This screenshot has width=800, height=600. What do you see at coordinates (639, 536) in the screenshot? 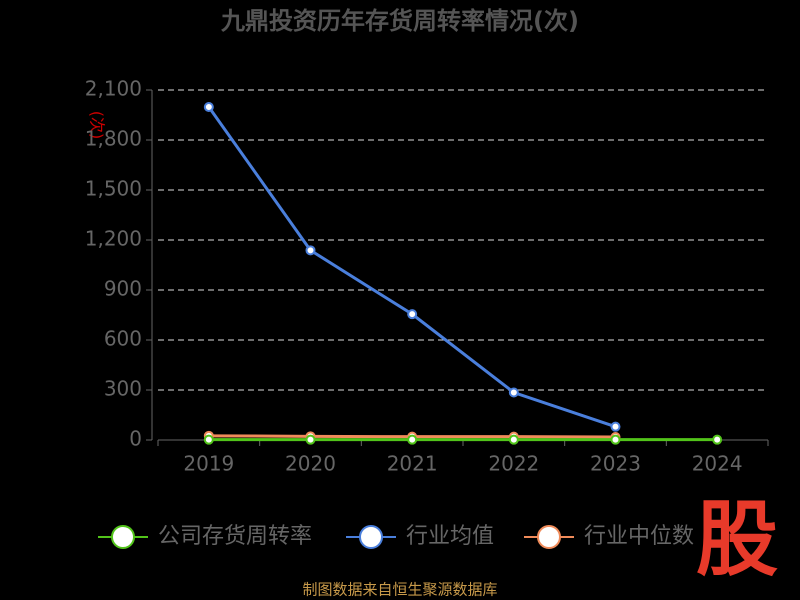
I see `legend-label: 行业中位数` at bounding box center [639, 536].